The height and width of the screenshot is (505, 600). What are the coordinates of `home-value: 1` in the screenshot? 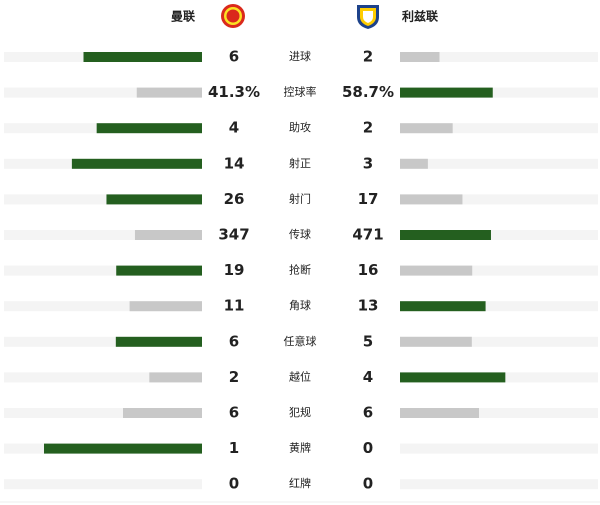 It's located at (234, 448).